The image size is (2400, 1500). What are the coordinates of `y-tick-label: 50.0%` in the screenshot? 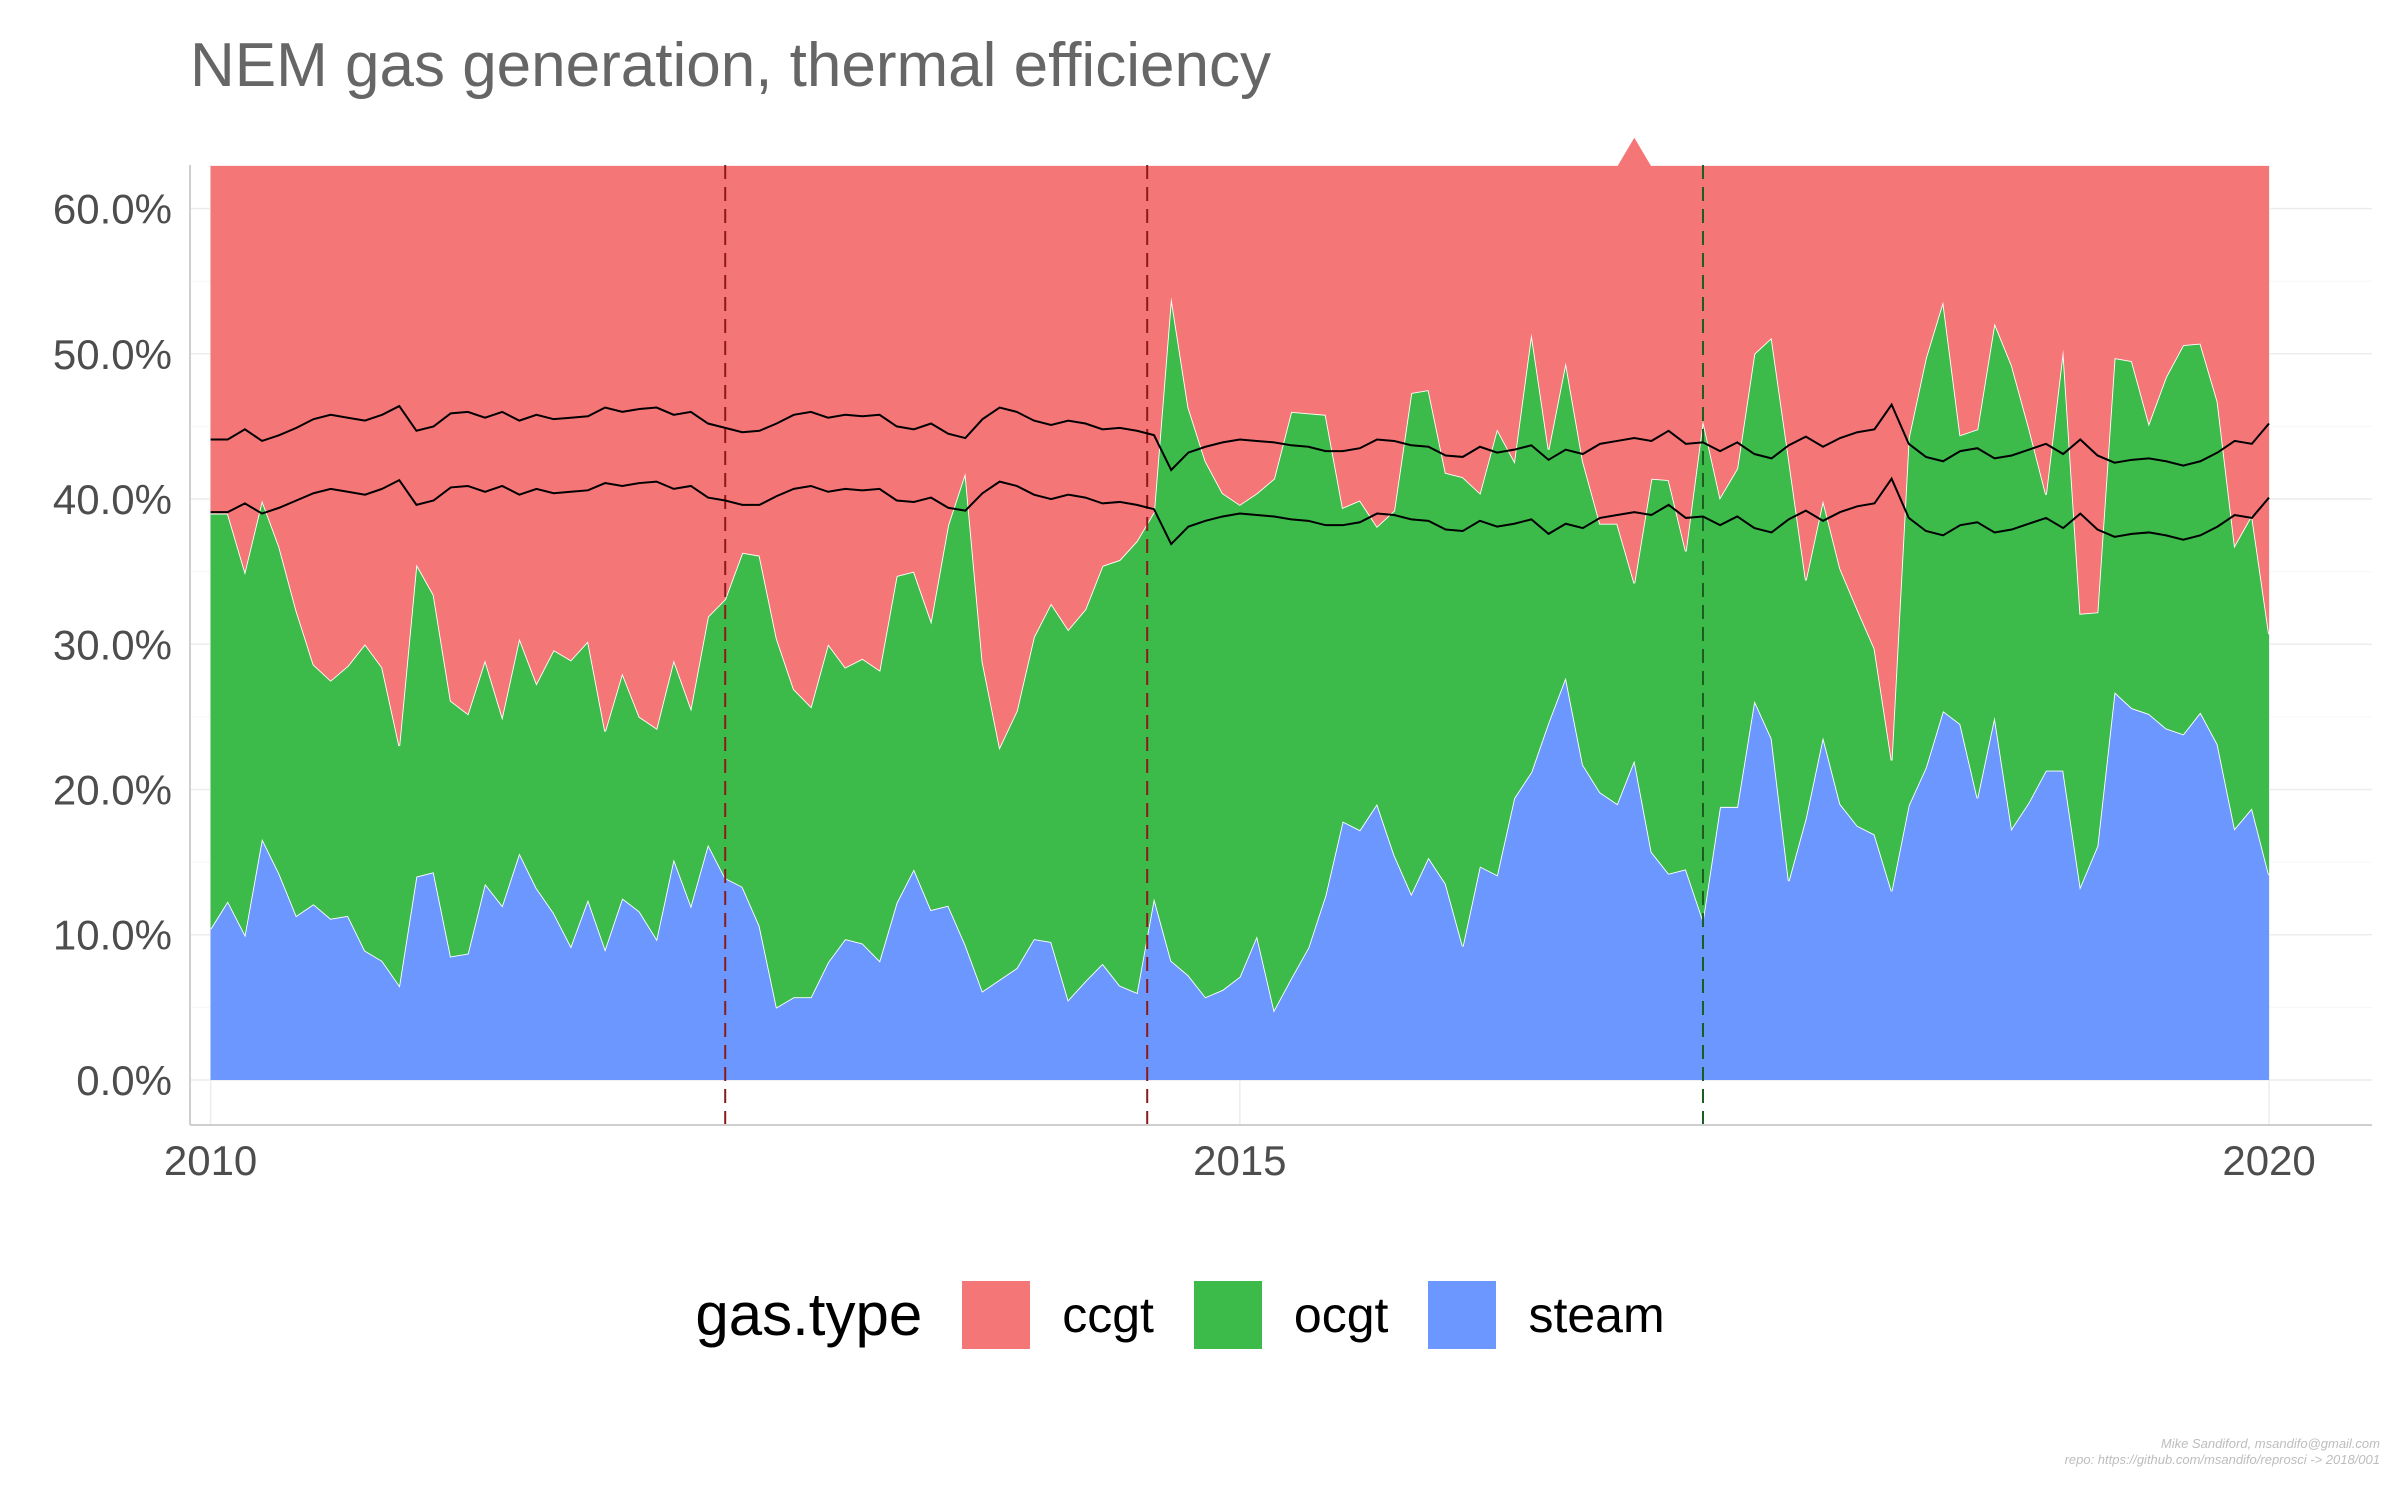 It's located at (112, 354).